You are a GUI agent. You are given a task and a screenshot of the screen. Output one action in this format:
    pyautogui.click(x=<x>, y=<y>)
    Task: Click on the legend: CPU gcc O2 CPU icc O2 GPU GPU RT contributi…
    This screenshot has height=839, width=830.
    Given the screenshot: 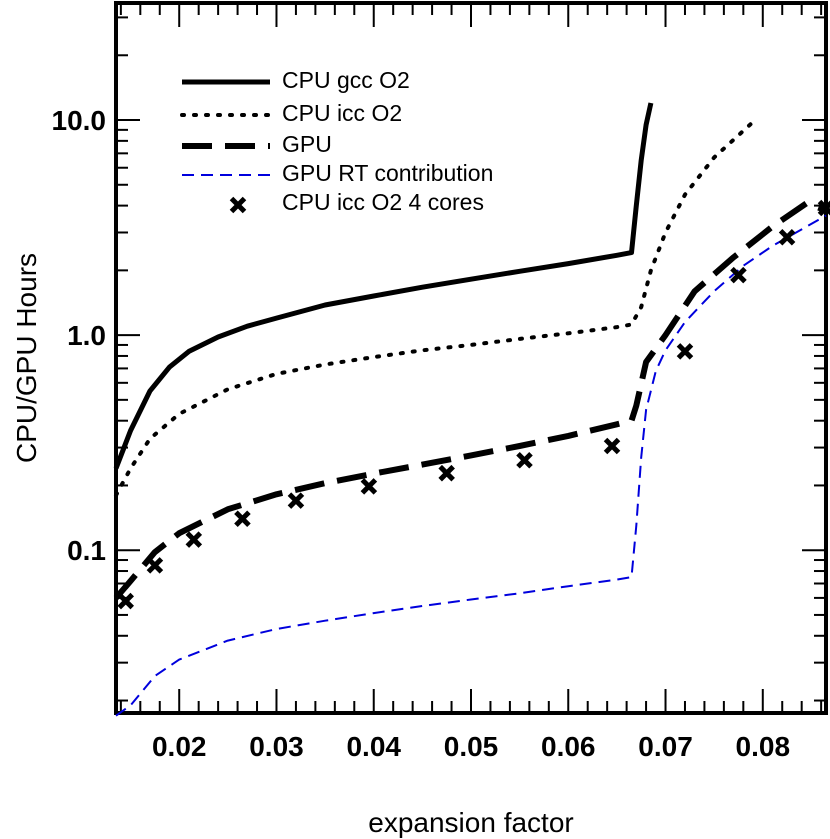 What is the action you would take?
    pyautogui.click(x=336, y=141)
    